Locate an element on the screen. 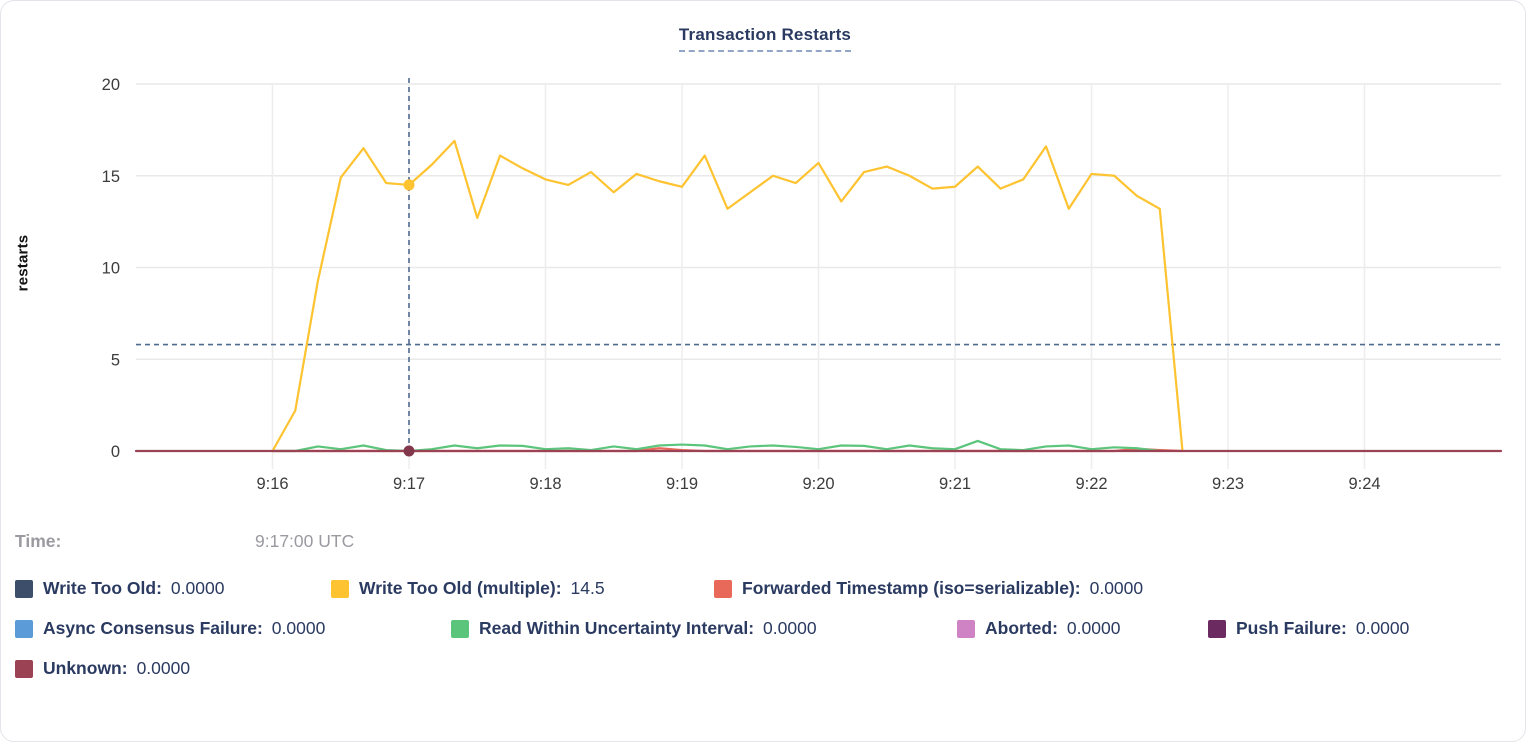 The image size is (1528, 744). legend-label: Write Too Old (multiple): is located at coordinates (460, 588).